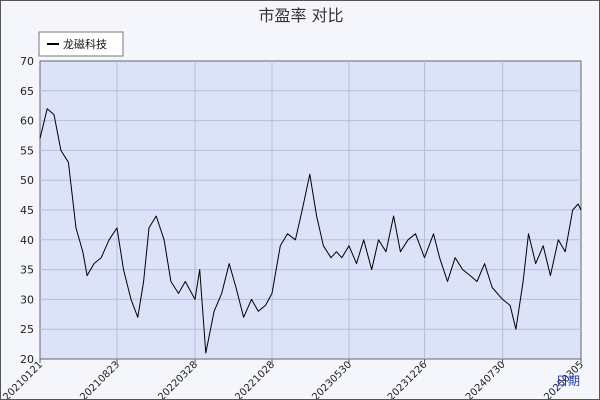 The width and height of the screenshot is (600, 400). Describe the element at coordinates (332, 379) in the screenshot. I see `x-tick-label: 20230530` at that location.